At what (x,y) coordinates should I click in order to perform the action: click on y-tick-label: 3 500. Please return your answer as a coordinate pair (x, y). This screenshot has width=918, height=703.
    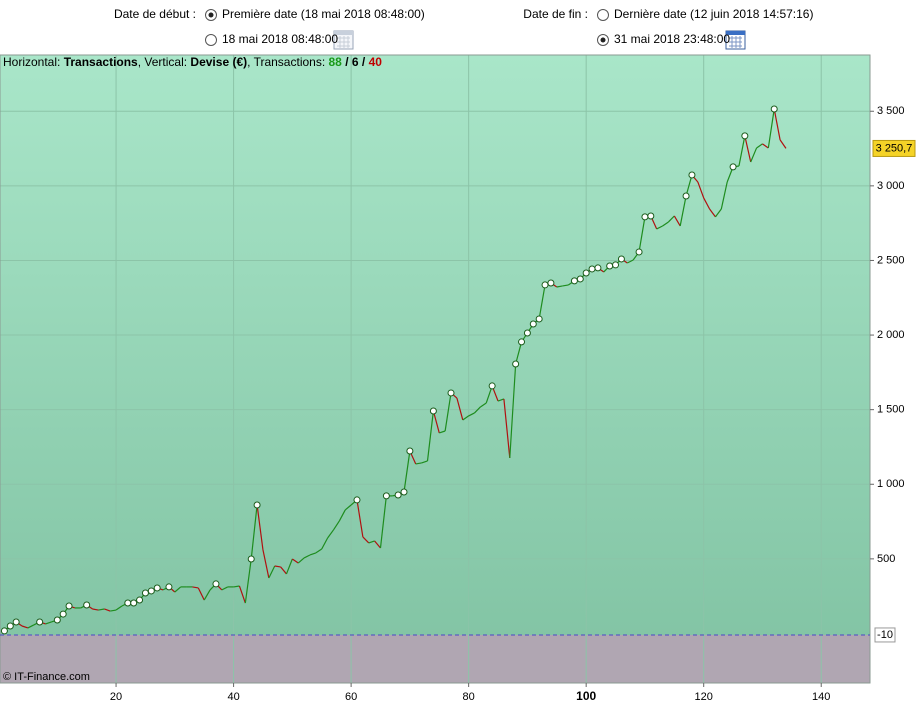
    Looking at the image, I should click on (891, 111).